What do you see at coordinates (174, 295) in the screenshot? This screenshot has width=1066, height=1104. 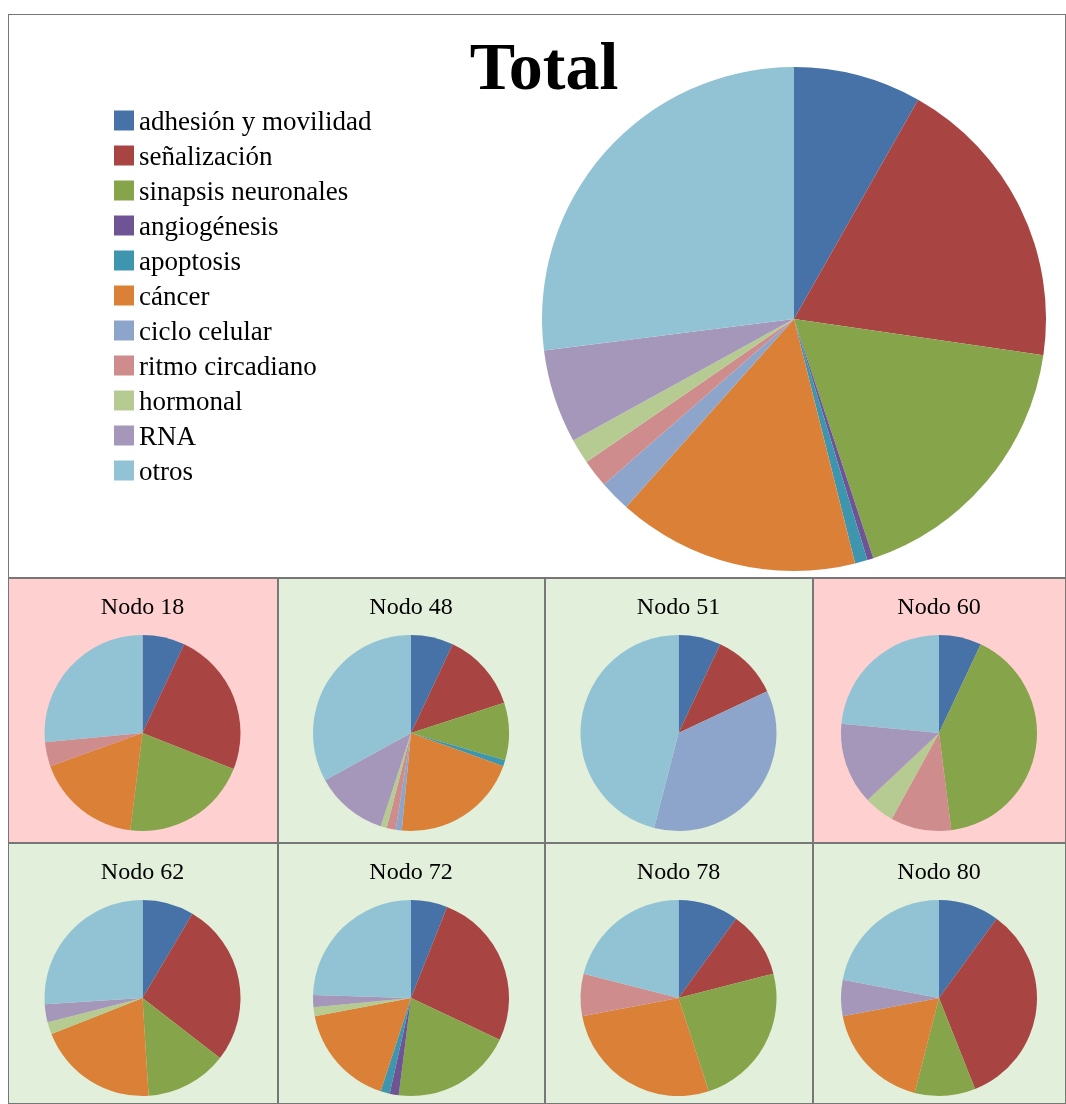 I see `legend-label: cáncer` at bounding box center [174, 295].